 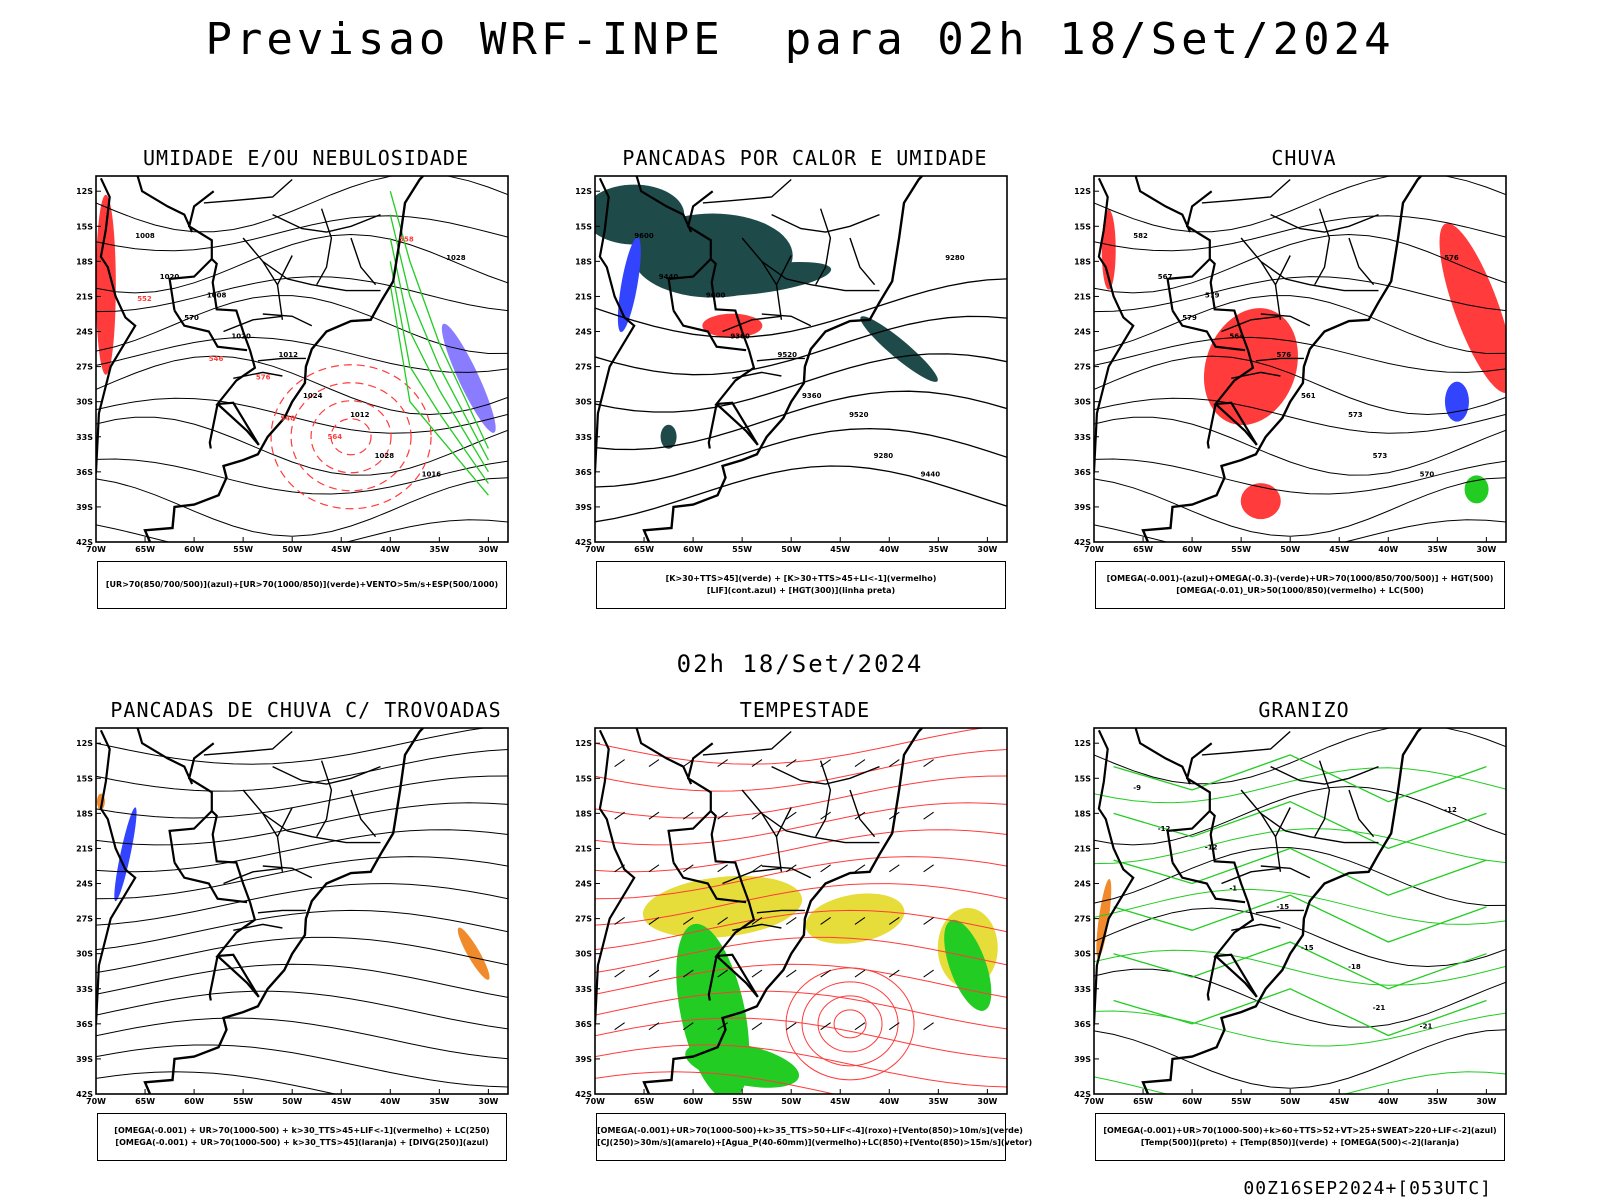 What do you see at coordinates (1339, 1101) in the screenshot?
I see `lon-tick-label: 45W` at bounding box center [1339, 1101].